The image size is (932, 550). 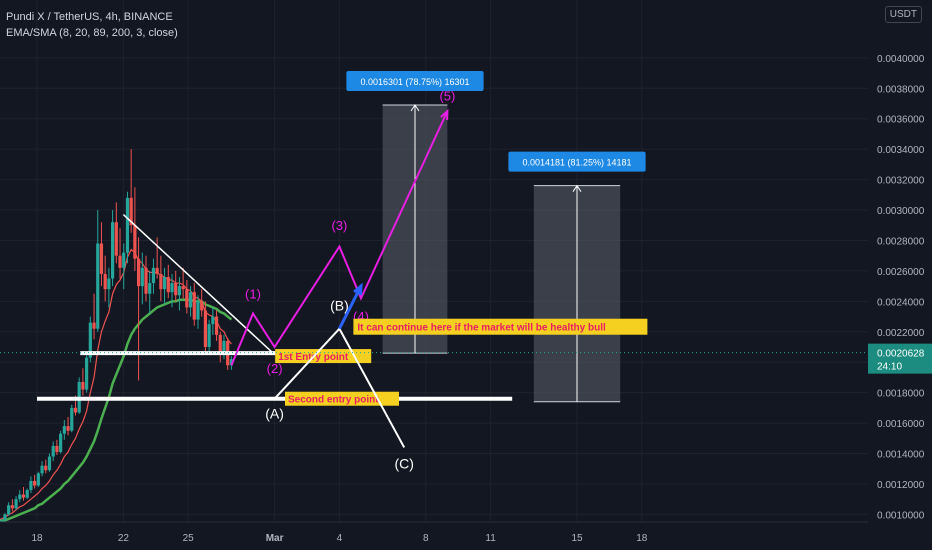 I want to click on time-tick-label: 18, so click(x=642, y=538).